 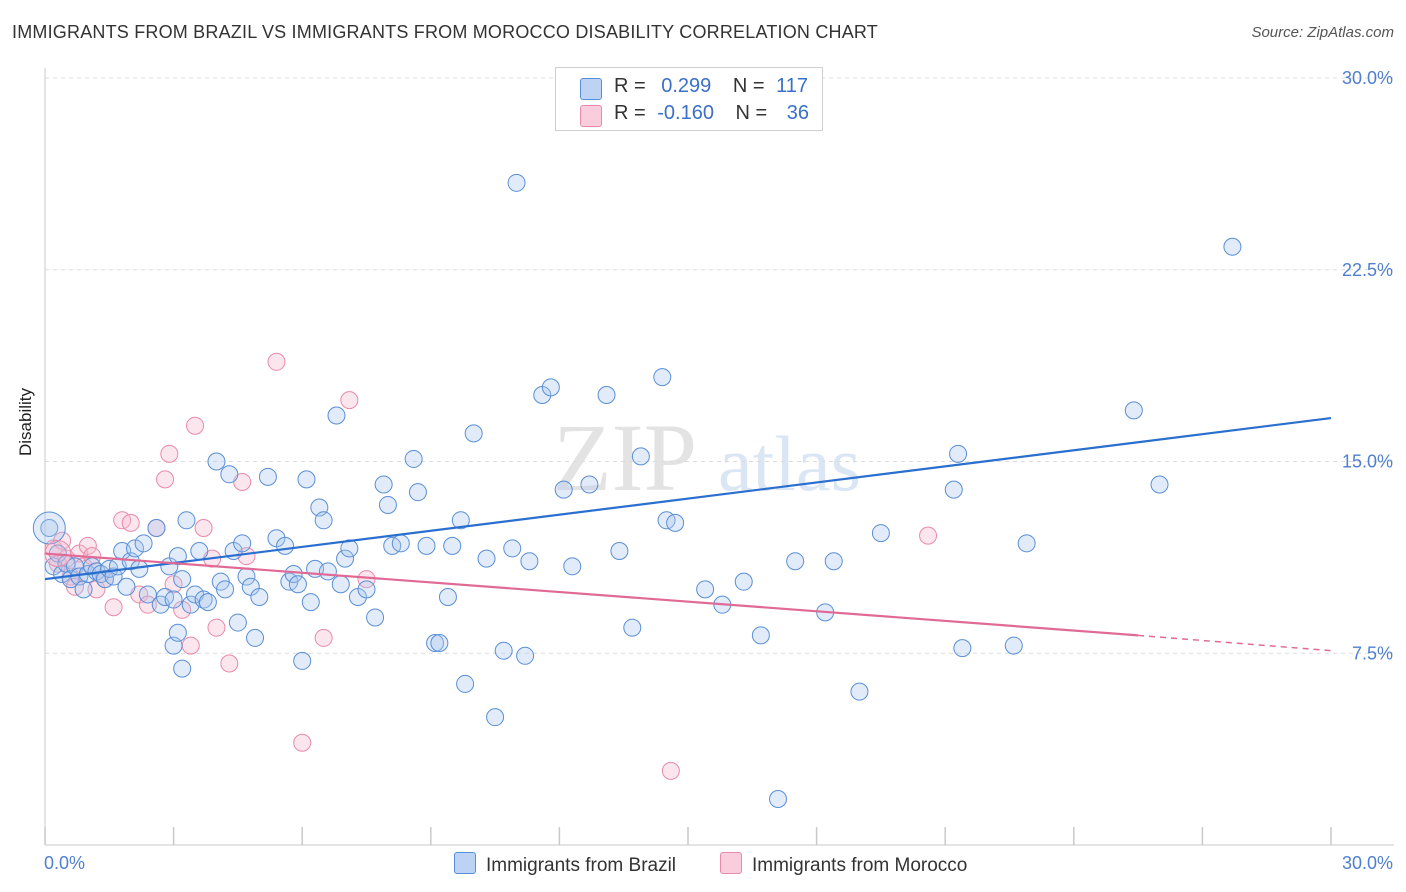 I want to click on brazil-n-value: 117, so click(x=792, y=86).